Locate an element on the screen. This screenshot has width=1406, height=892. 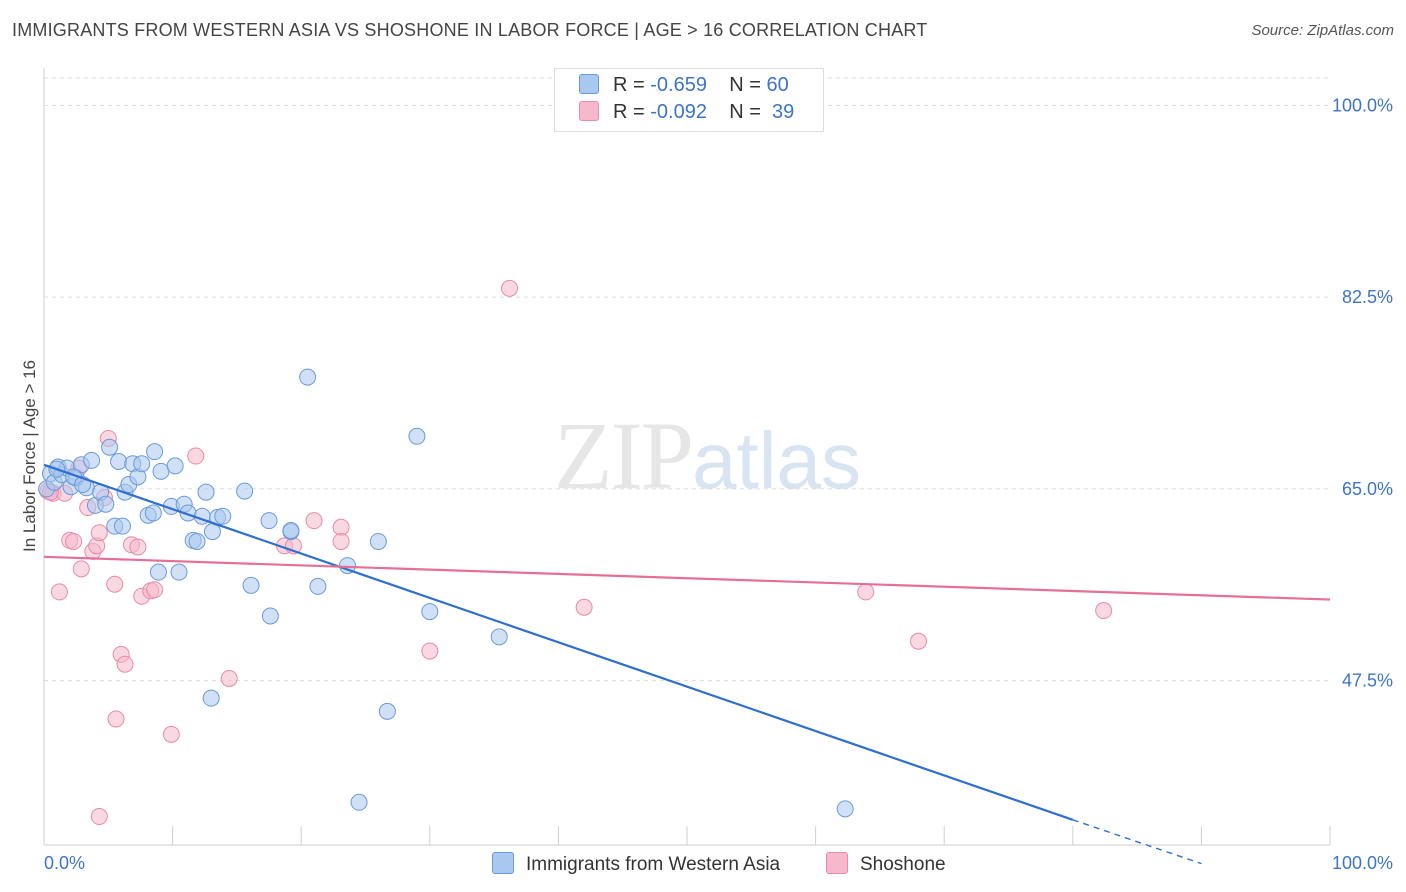
legend-item-shoshone: Shoshone is located at coordinates (886, 864).